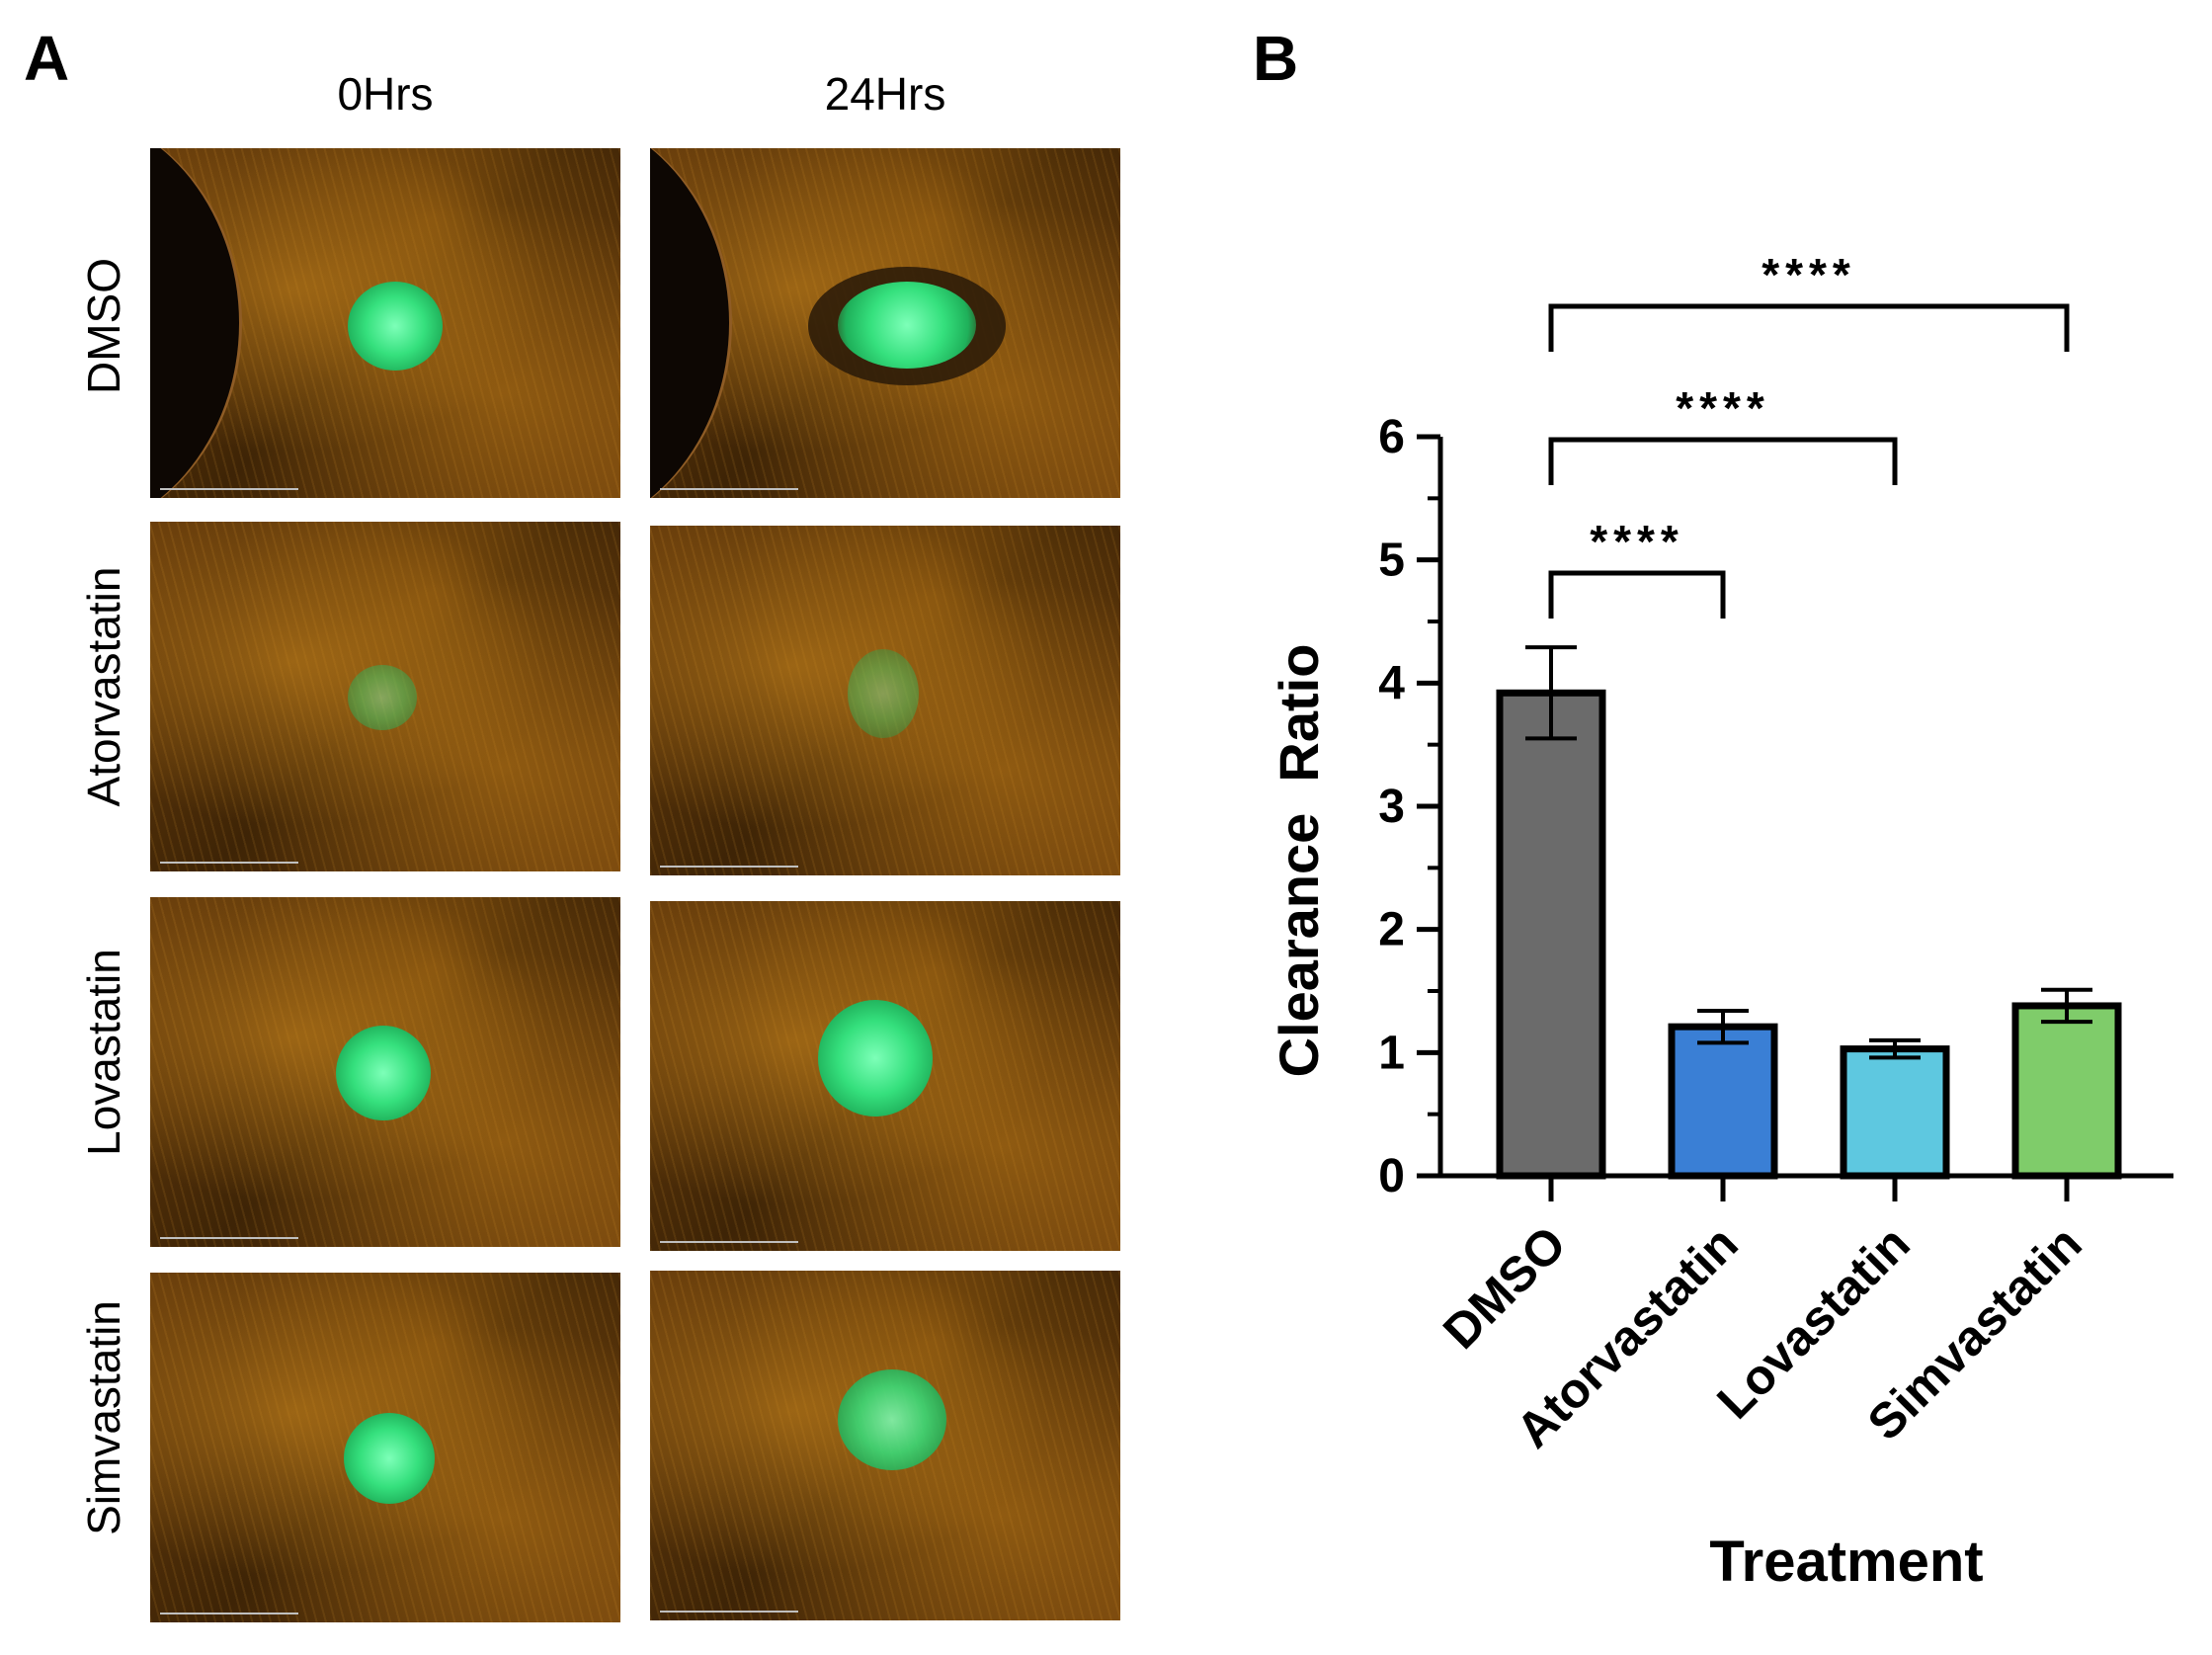  I want to click on row-label-atorvastatin: Atorvastatin, so click(103, 686).